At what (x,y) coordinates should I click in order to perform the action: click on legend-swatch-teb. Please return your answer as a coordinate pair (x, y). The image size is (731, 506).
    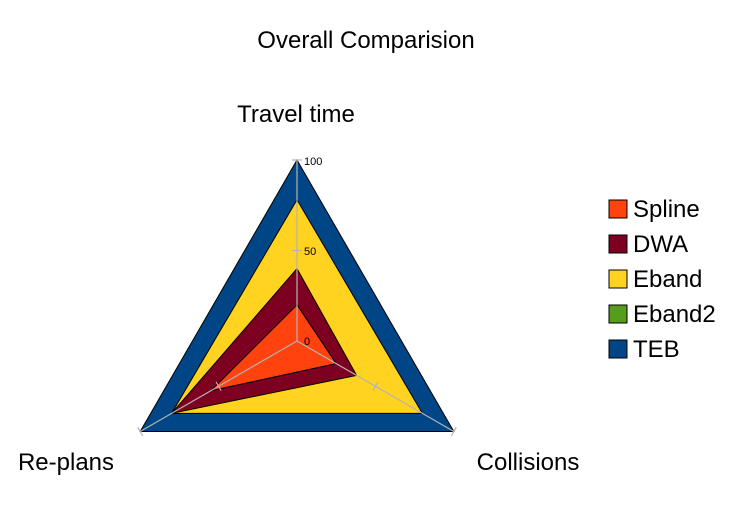
    Looking at the image, I should click on (618, 349).